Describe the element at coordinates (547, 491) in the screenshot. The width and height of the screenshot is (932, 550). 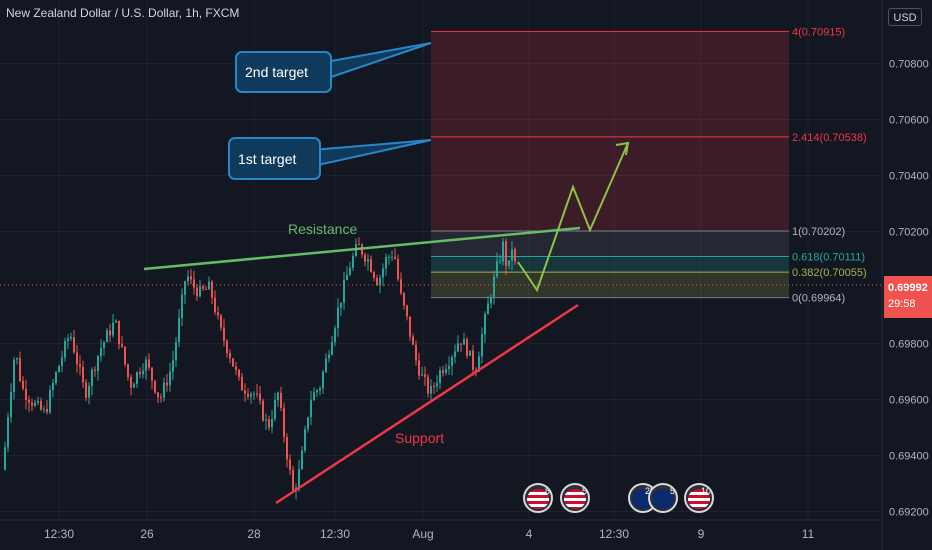
I see `event-count: 8` at that location.